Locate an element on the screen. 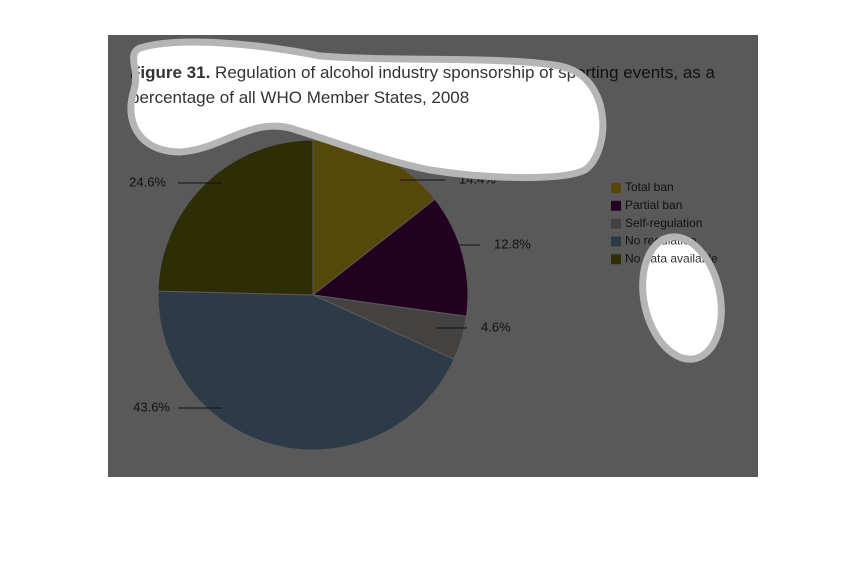 This screenshot has width=866, height=572. pie-slice is located at coordinates (235, 217).